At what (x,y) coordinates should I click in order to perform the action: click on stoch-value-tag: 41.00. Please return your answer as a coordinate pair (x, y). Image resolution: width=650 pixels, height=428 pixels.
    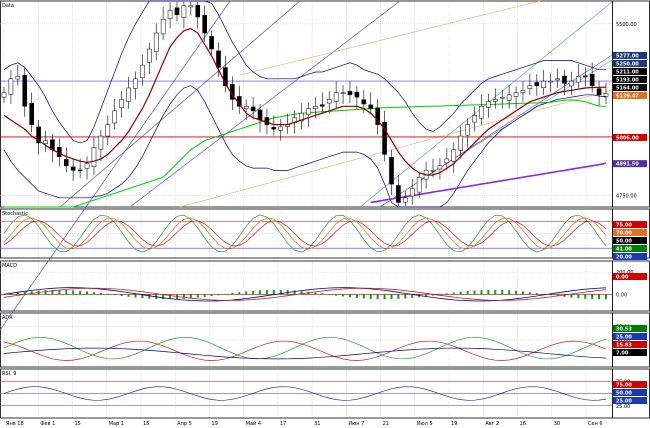
    Looking at the image, I should click on (630, 249).